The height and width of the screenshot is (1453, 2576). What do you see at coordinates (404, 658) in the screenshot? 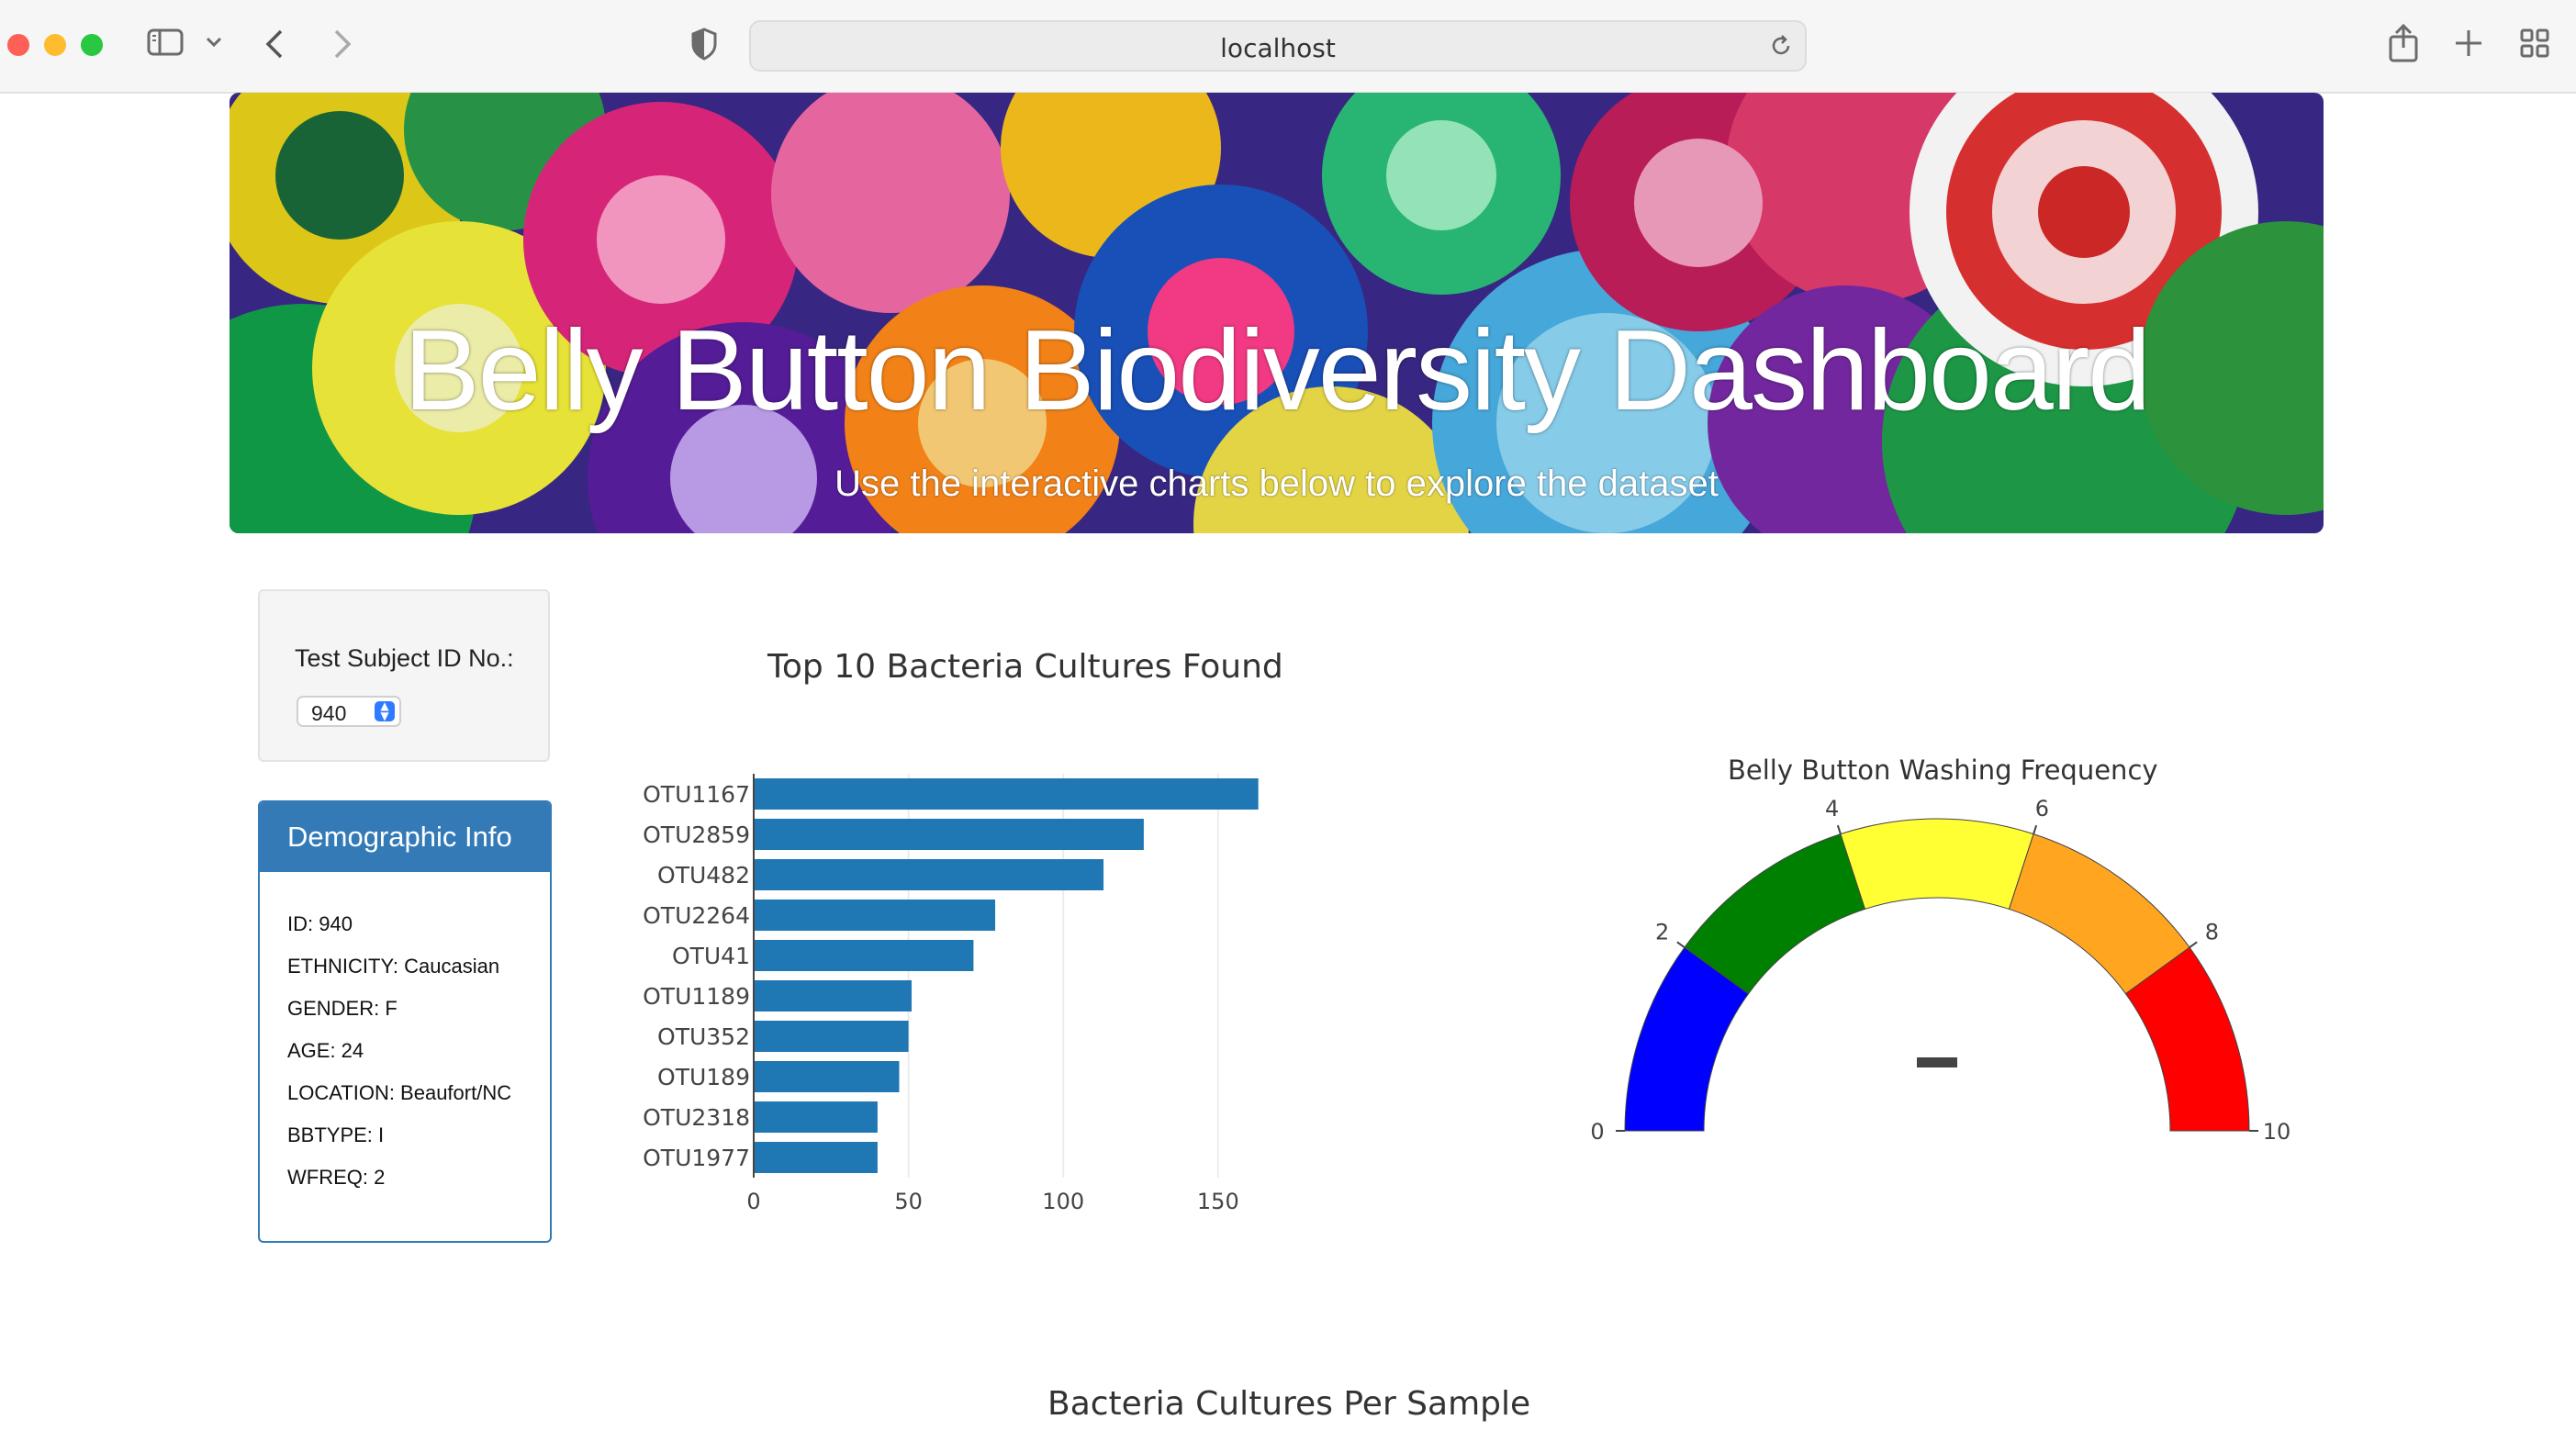
I see `subject-id-label: Test Subject ID No.:` at bounding box center [404, 658].